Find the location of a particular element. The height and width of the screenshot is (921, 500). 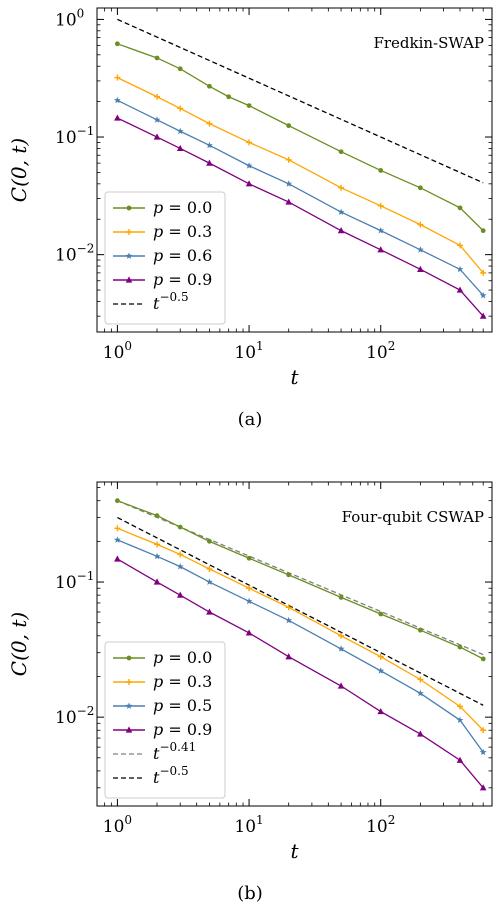

y-tick-label: 10⁻² is located at coordinates (74, 254).